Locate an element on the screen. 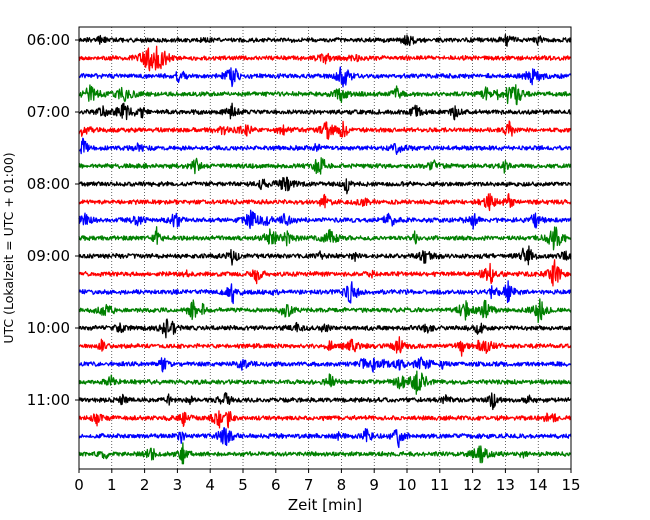 The image size is (650, 520). x-tick-label: 6 is located at coordinates (276, 485).